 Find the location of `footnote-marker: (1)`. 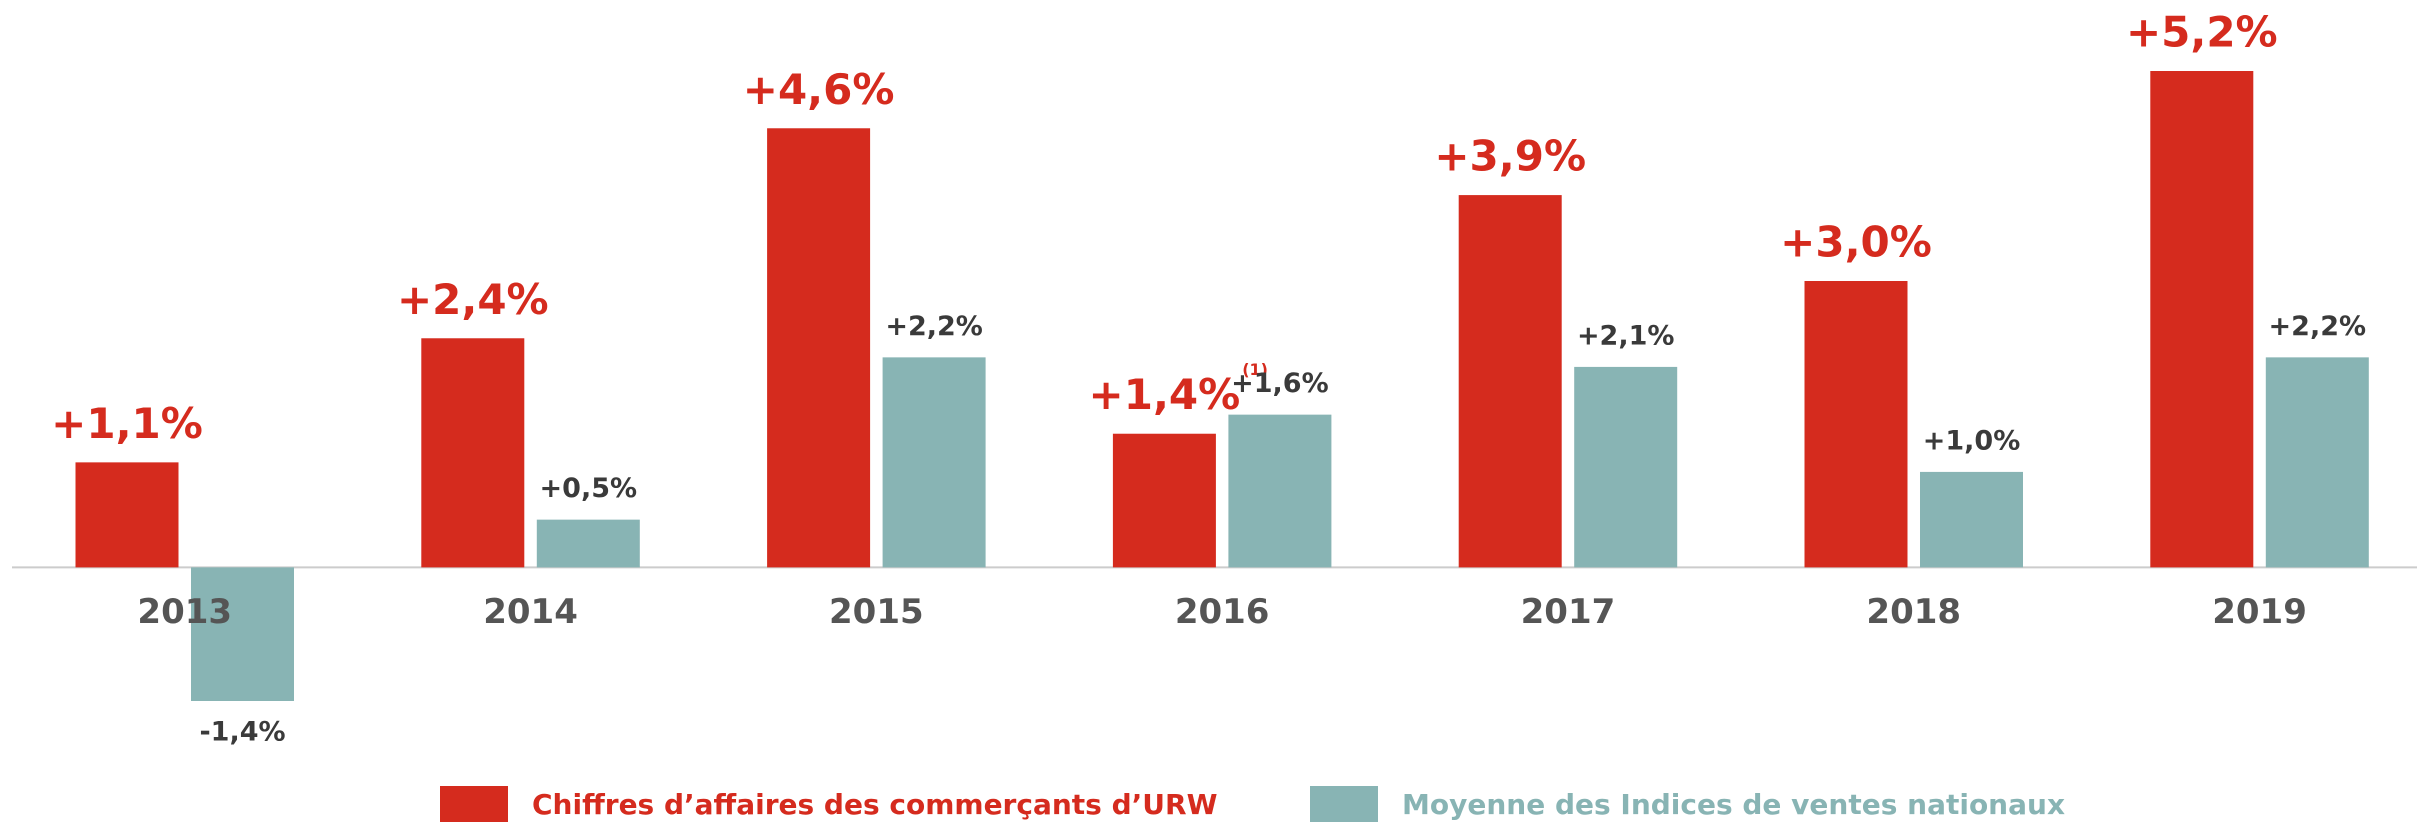

footnote-marker: (1) is located at coordinates (1255, 369).